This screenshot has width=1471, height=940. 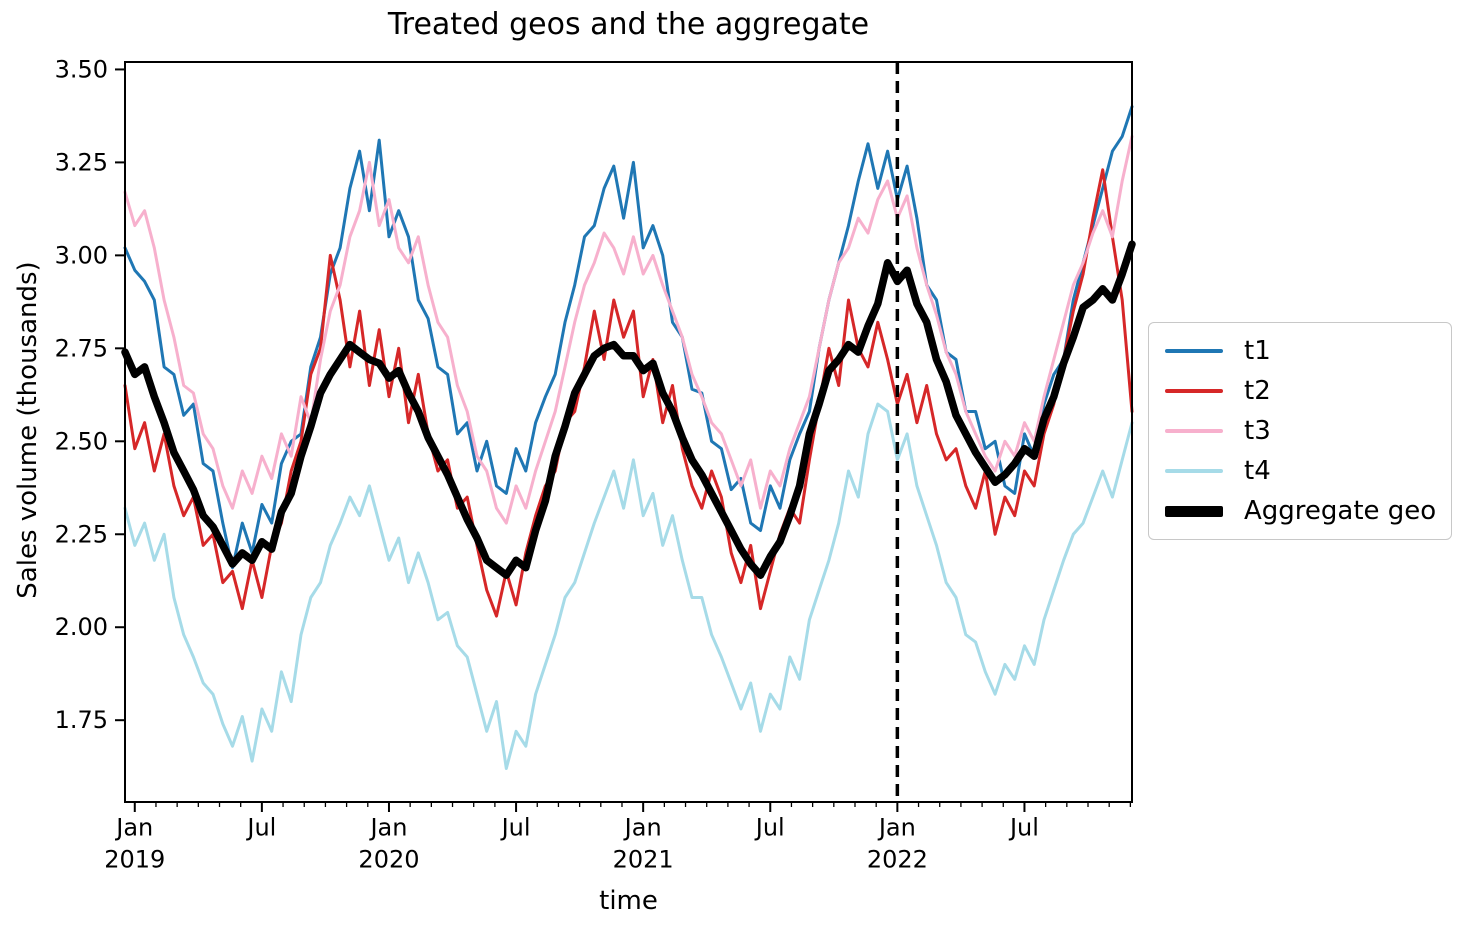 I want to click on legend-label: t3, so click(x=1257, y=431).